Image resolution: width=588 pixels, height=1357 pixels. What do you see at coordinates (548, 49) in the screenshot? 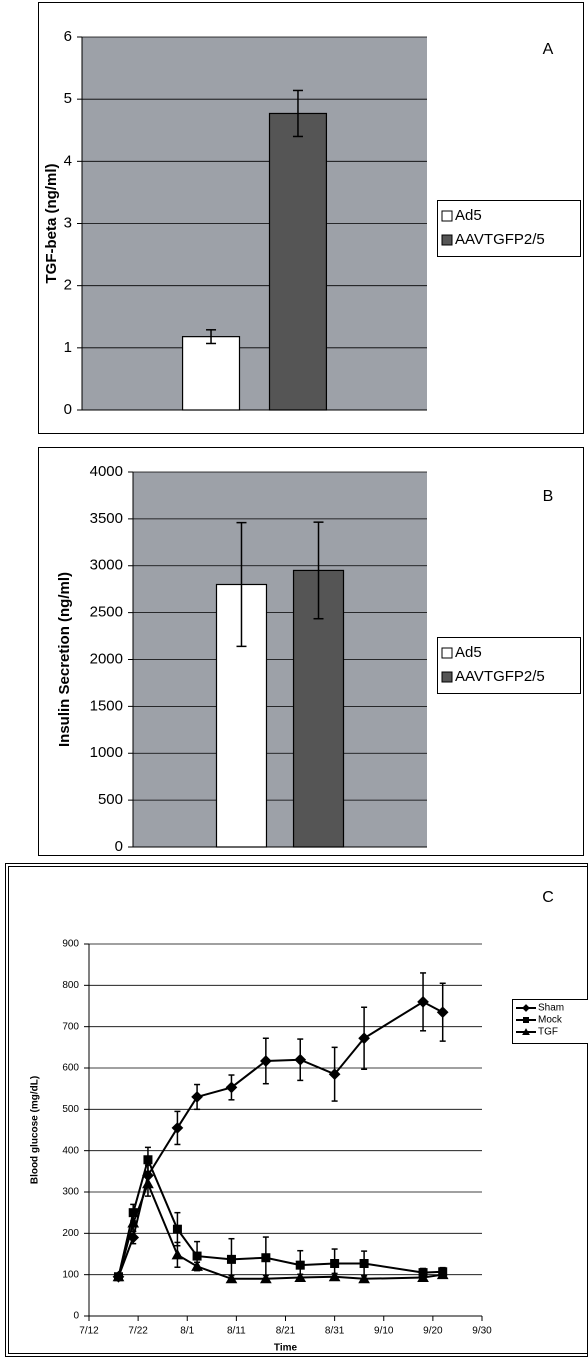
I see `annotation: A` at bounding box center [548, 49].